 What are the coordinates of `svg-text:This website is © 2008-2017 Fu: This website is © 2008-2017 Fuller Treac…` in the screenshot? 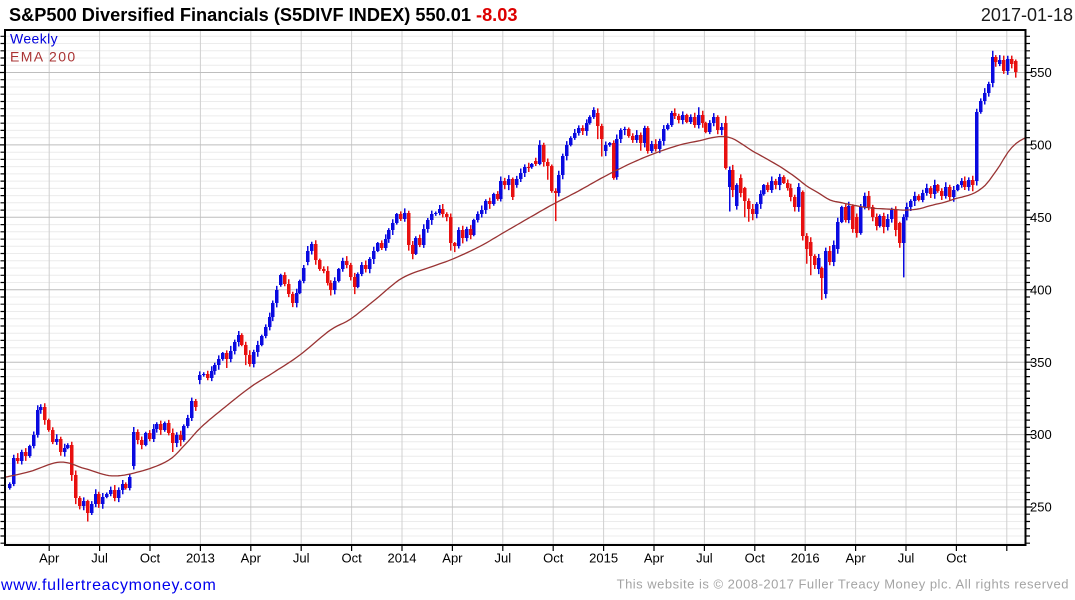 It's located at (843, 584).